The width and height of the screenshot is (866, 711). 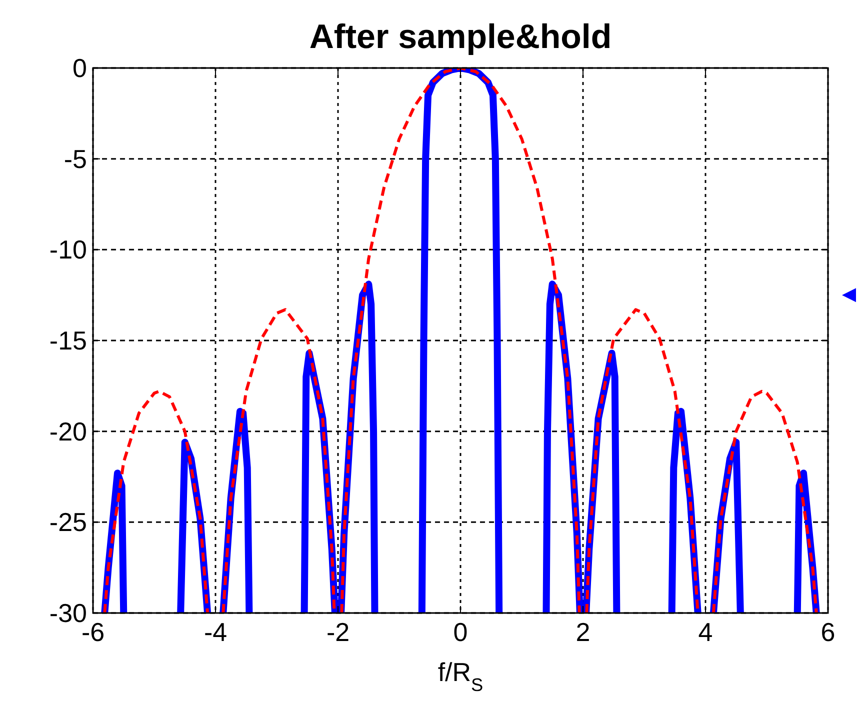 I want to click on x-tick-label: 4, so click(x=705, y=632).